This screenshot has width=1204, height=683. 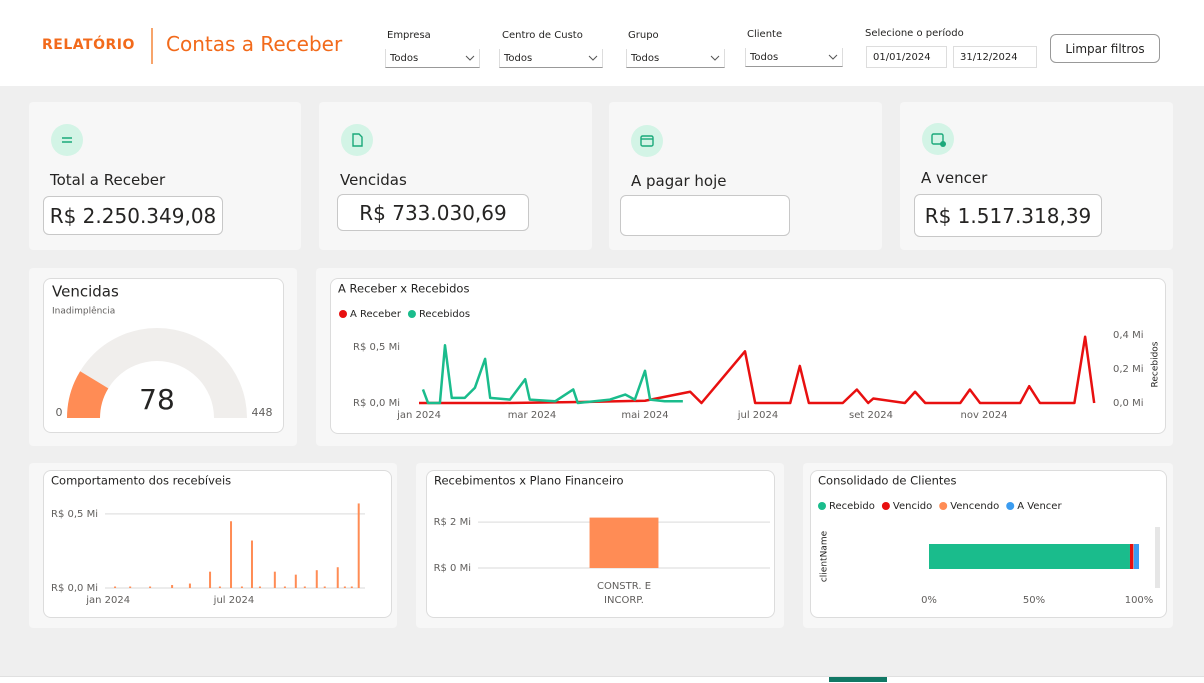 I want to click on chart-subtitle: Inadimplência, so click(x=83, y=311).